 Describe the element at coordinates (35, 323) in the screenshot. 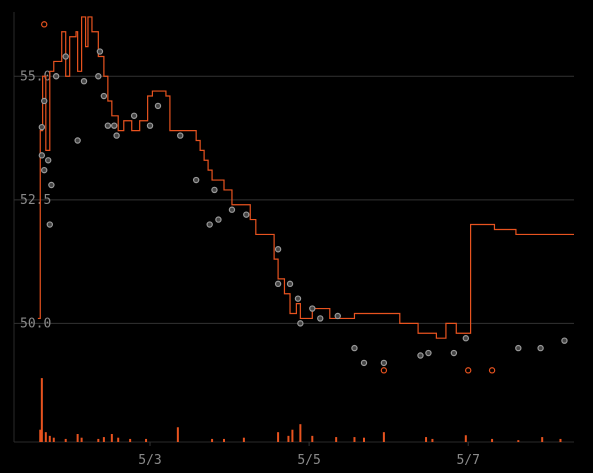

I see `y-tick-label: 50.0` at that location.